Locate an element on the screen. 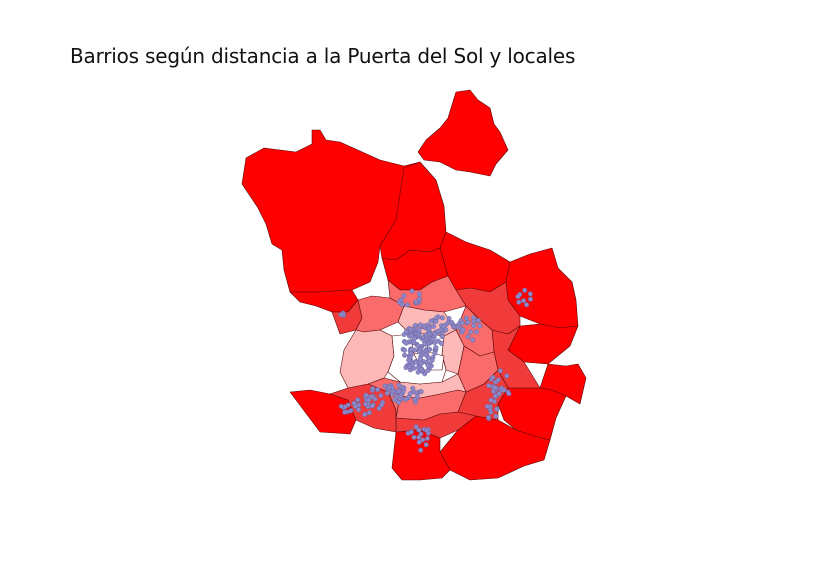  barrio-mid-nw is located at coordinates (380, 314).